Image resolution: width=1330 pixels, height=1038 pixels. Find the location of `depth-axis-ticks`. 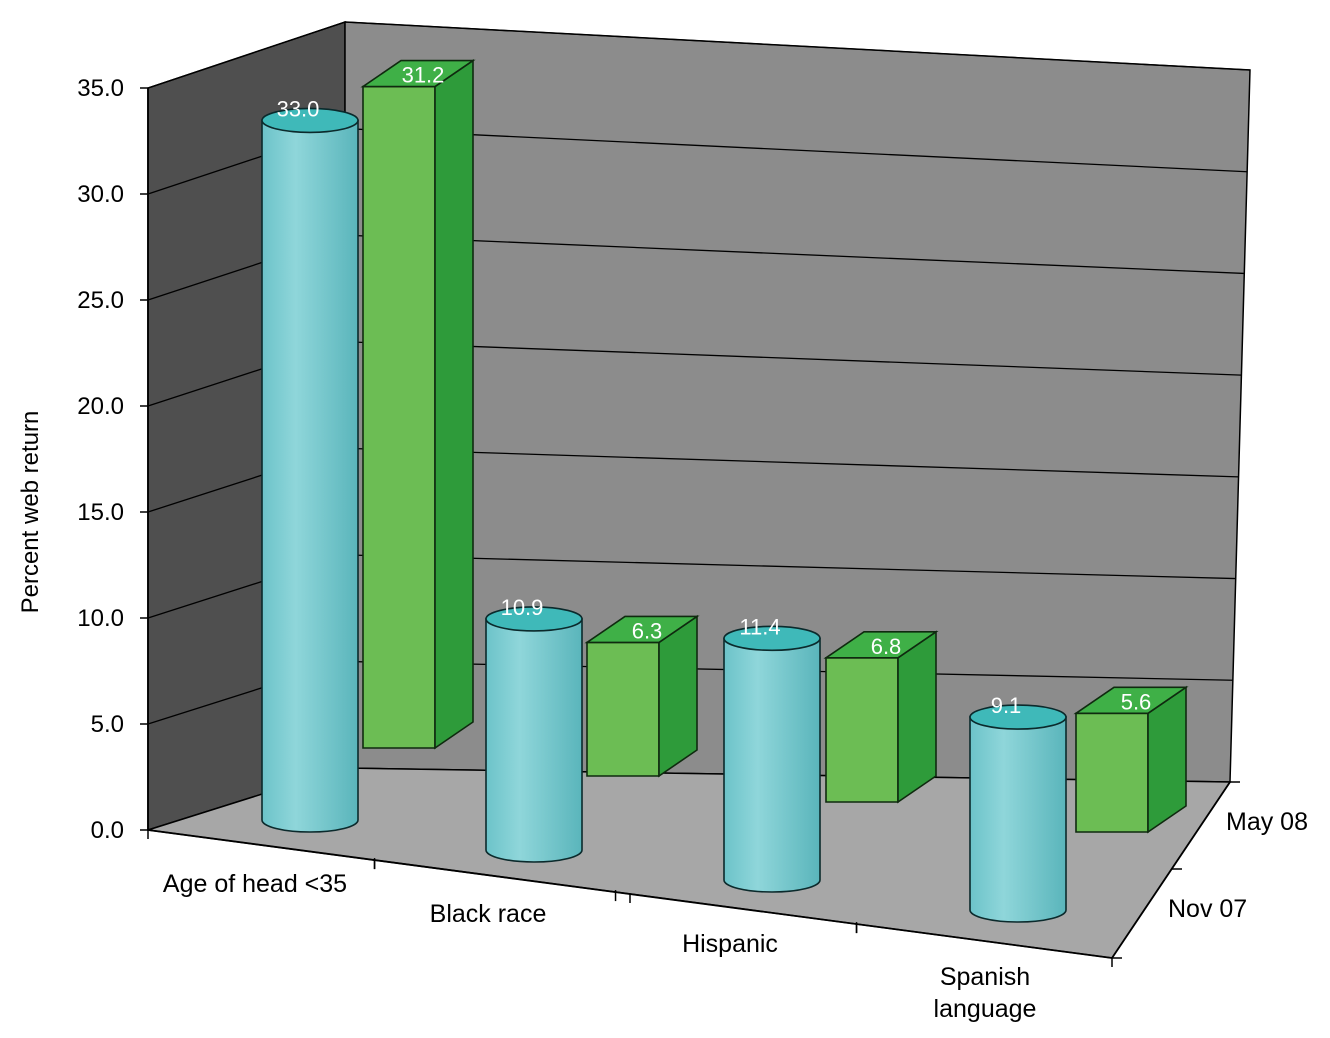

depth-axis-ticks is located at coordinates (1176, 870).